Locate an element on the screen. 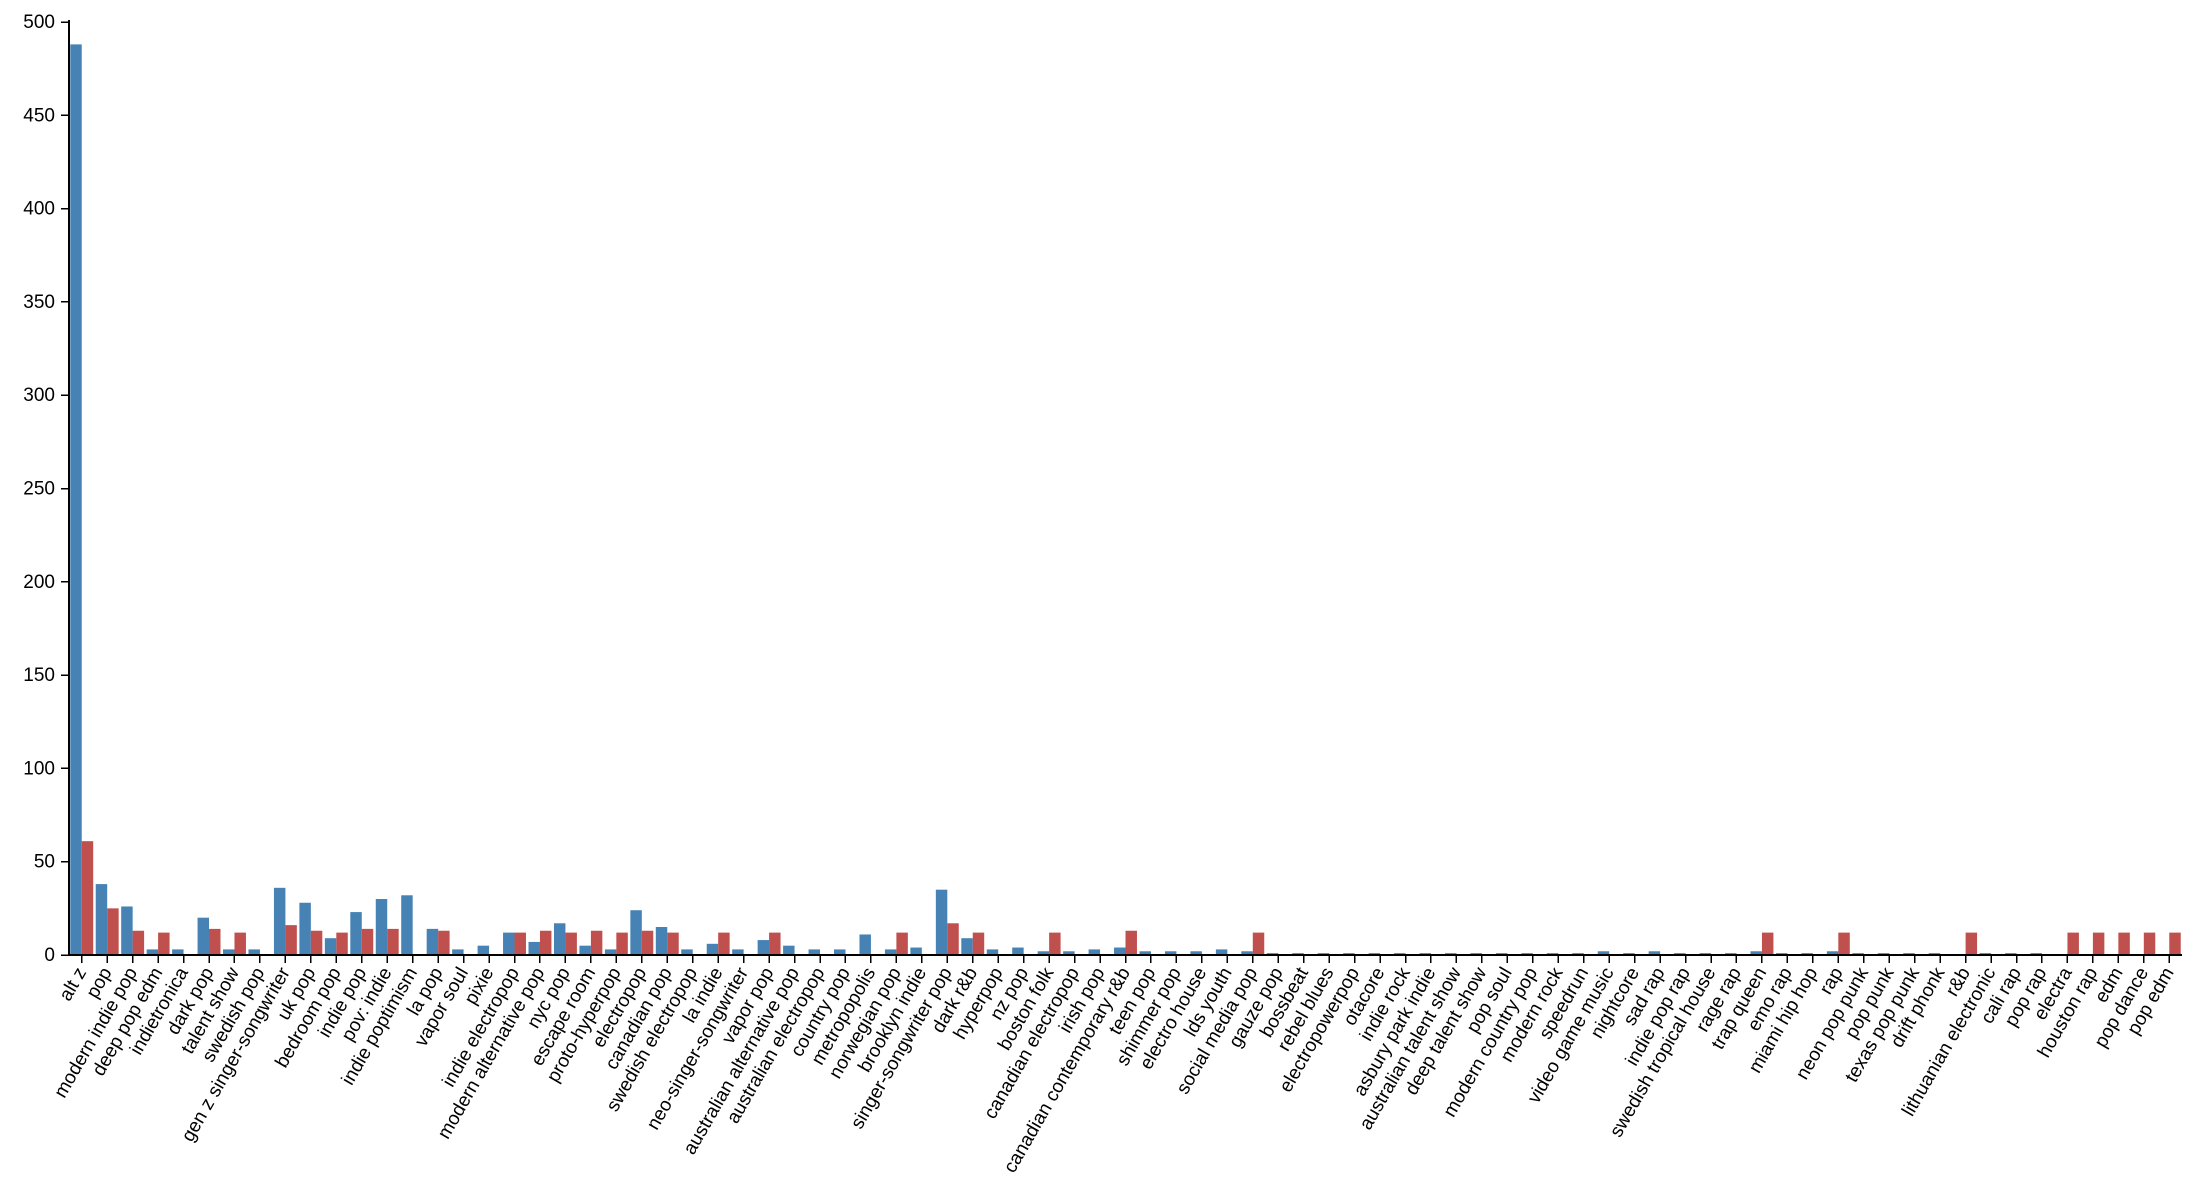  y-tick-label: 350 is located at coordinates (39, 302).